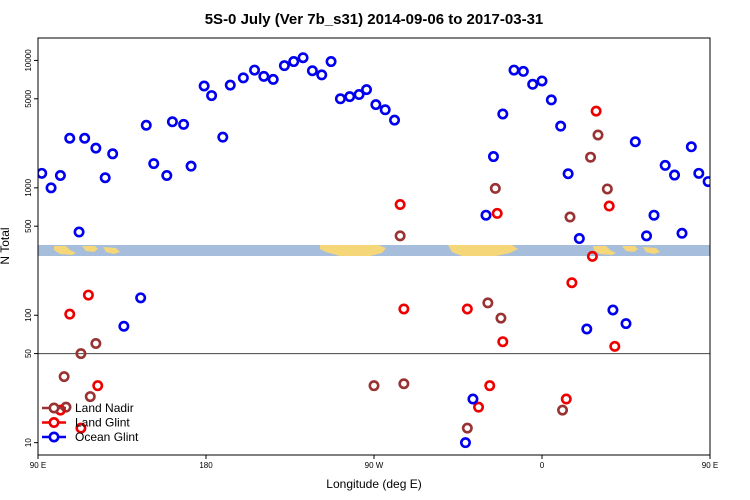 The width and height of the screenshot is (750, 500). I want to click on legend-label-land-glint: Land Glint, so click(102, 423).